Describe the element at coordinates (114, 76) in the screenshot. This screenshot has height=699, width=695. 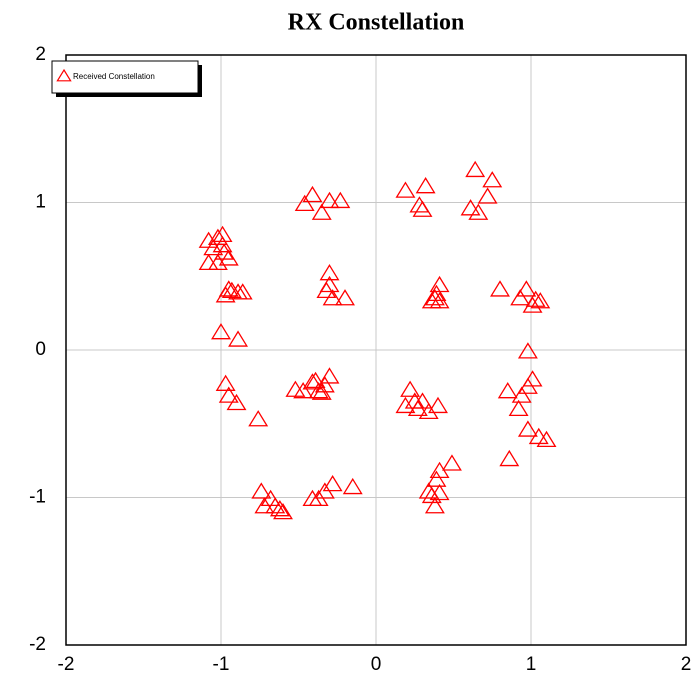
I see `legend-label: Received Constellation` at that location.